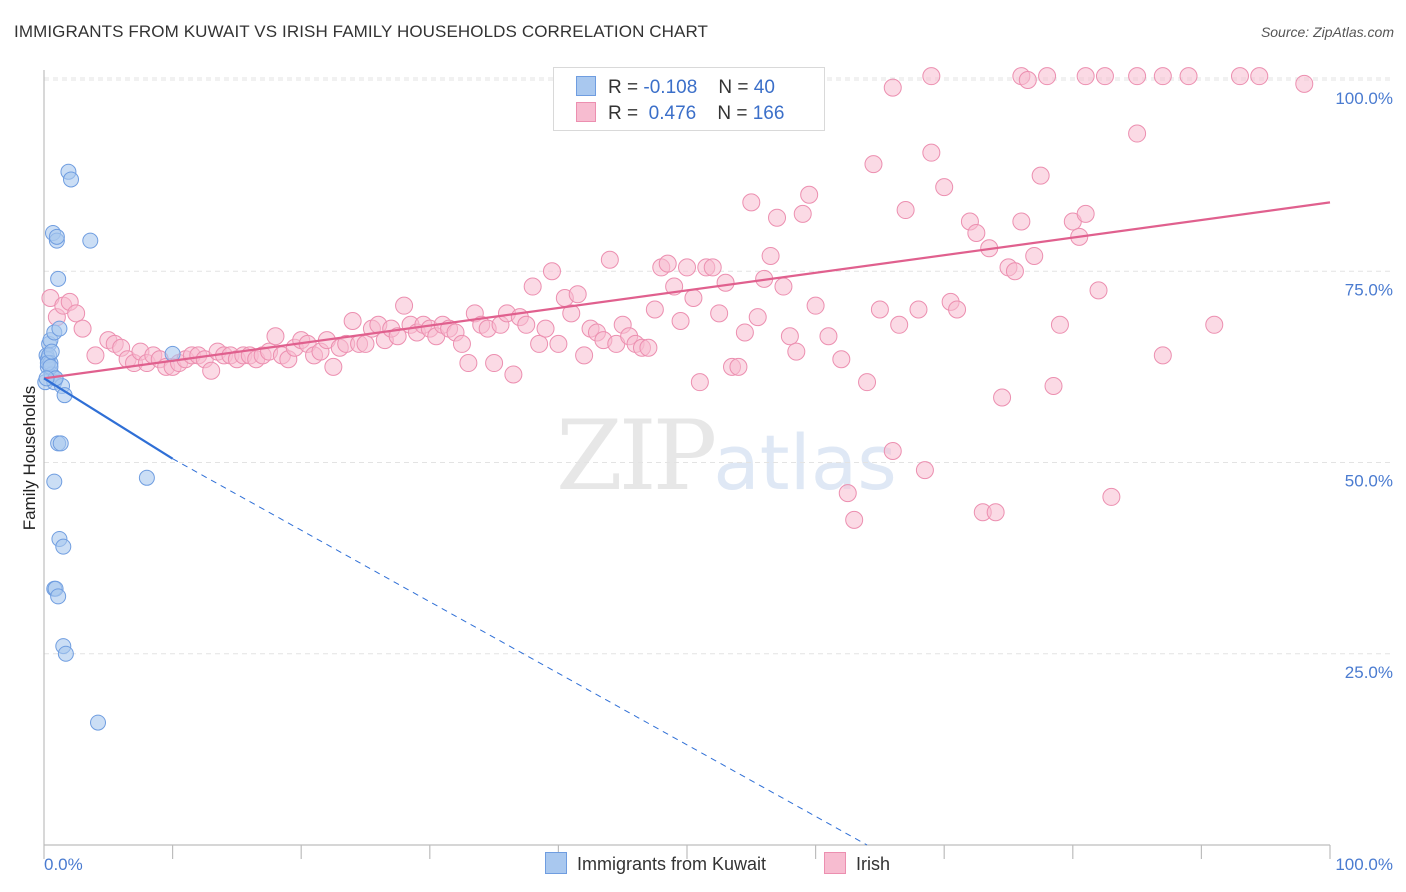 This screenshot has height=892, width=1406. Describe the element at coordinates (108, 418) in the screenshot. I see `kuwait-trend-line` at that location.